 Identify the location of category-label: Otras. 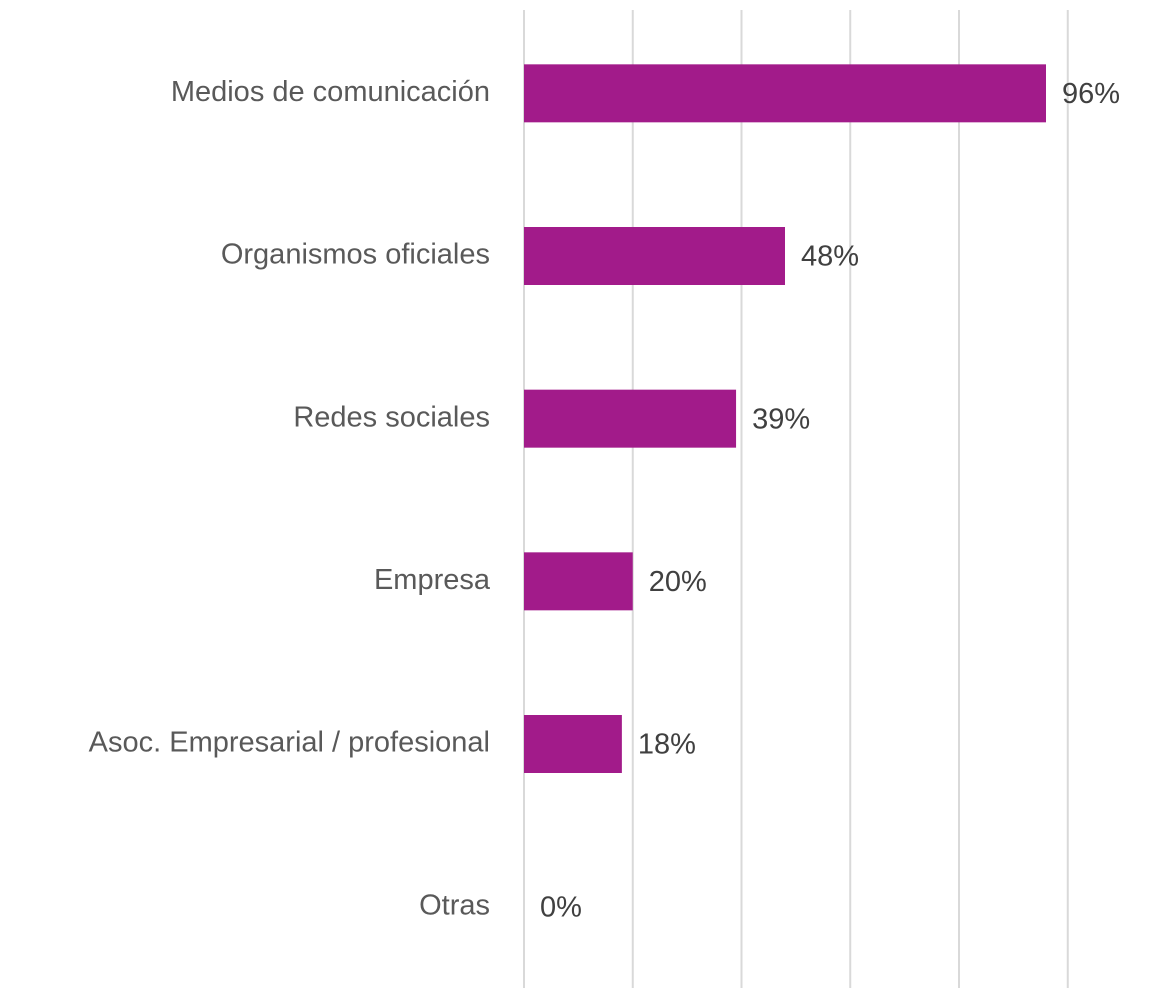
(454, 905).